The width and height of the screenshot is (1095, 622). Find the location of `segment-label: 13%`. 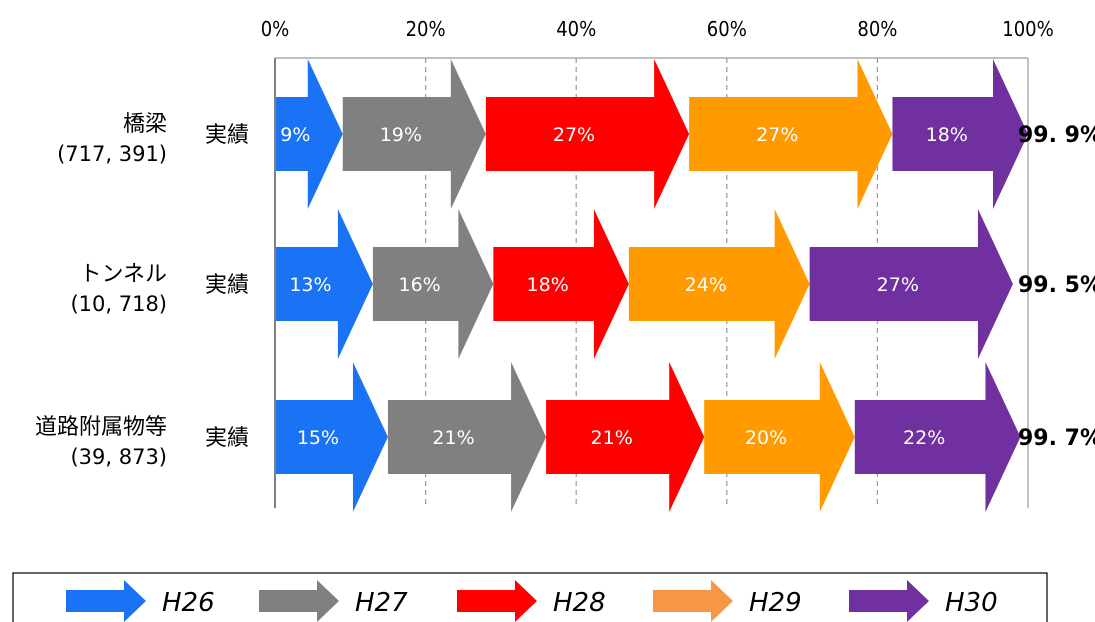

segment-label: 13% is located at coordinates (310, 285).